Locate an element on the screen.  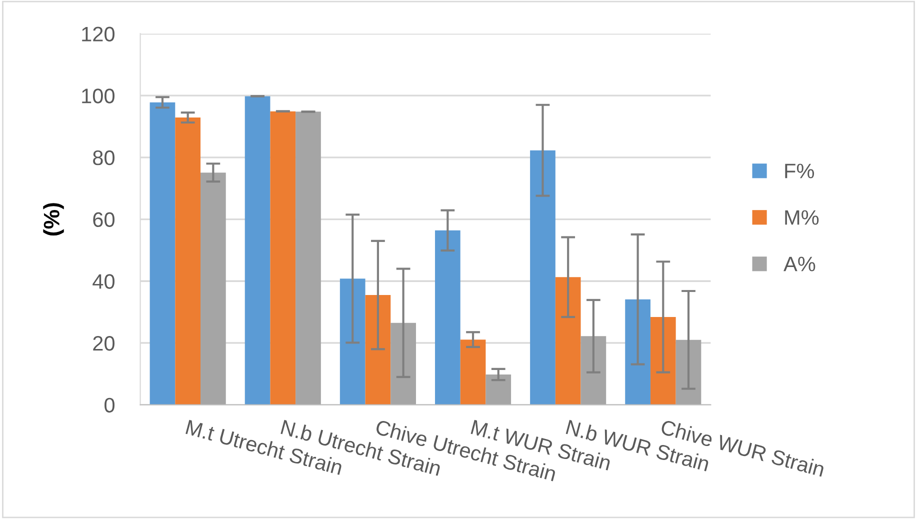
legend-label: M% is located at coordinates (802, 217).